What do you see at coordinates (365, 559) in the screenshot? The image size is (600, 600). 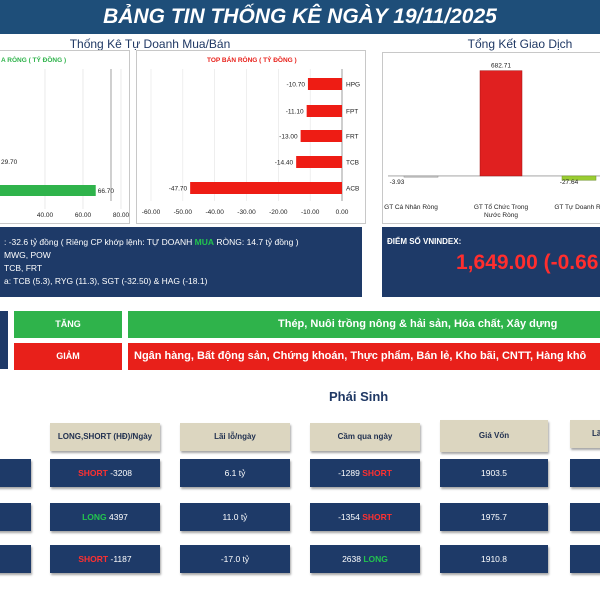 I see `row-3-overnight: 2638 LONG` at bounding box center [365, 559].